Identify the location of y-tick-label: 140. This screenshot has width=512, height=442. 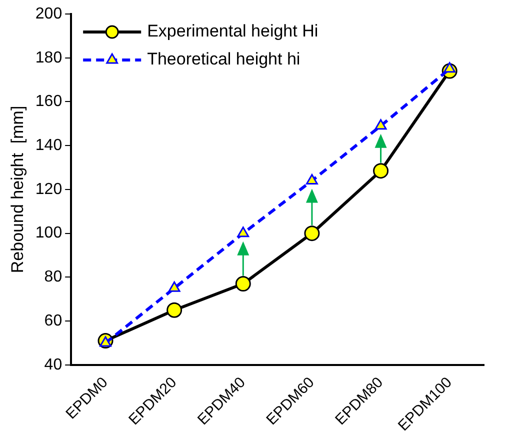
(48, 145).